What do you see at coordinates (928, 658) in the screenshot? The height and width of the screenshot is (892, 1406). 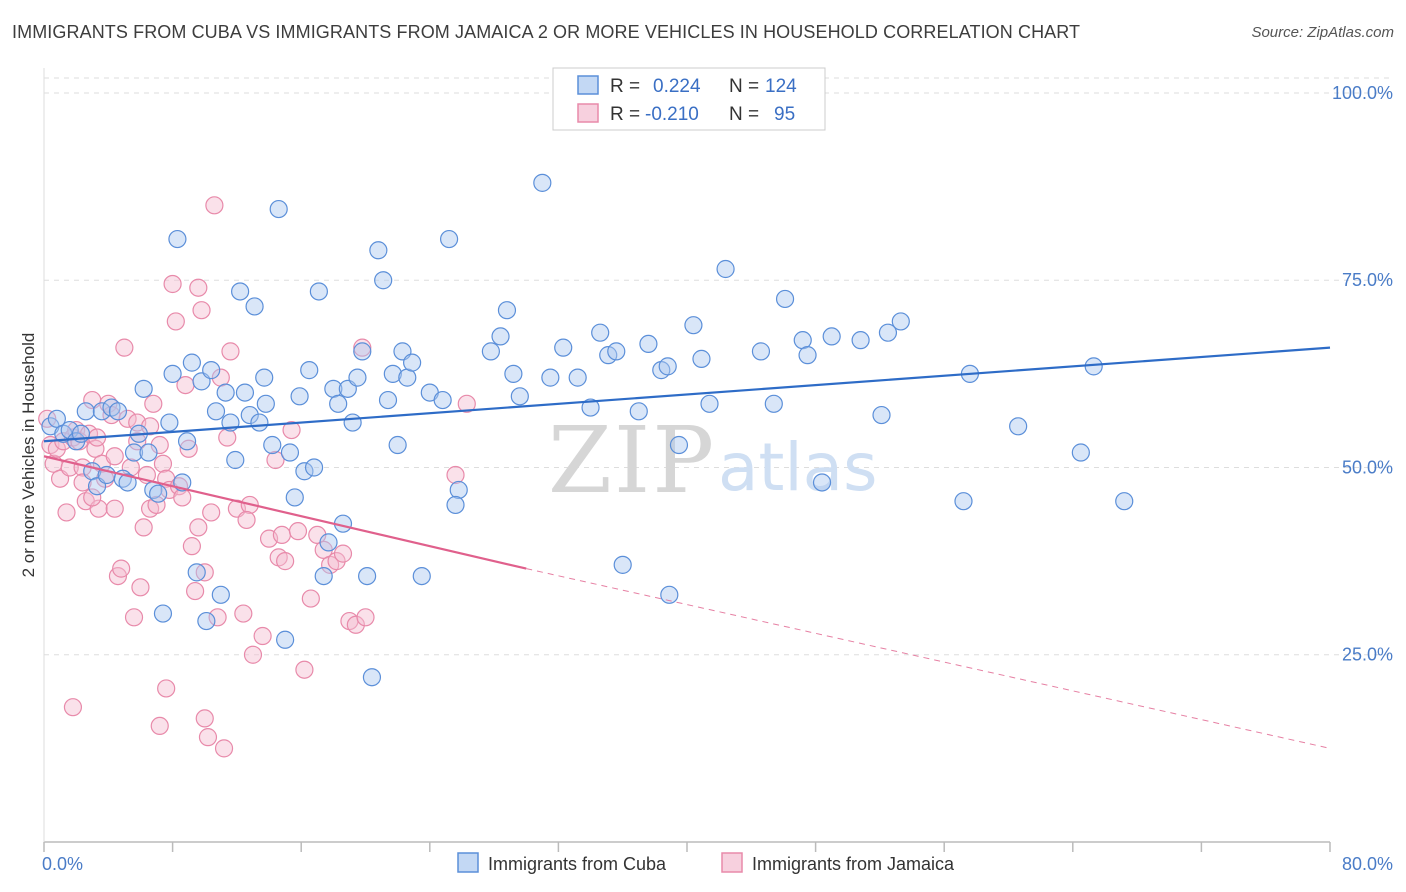 I see `trend-line-jamaica-extension` at bounding box center [928, 658].